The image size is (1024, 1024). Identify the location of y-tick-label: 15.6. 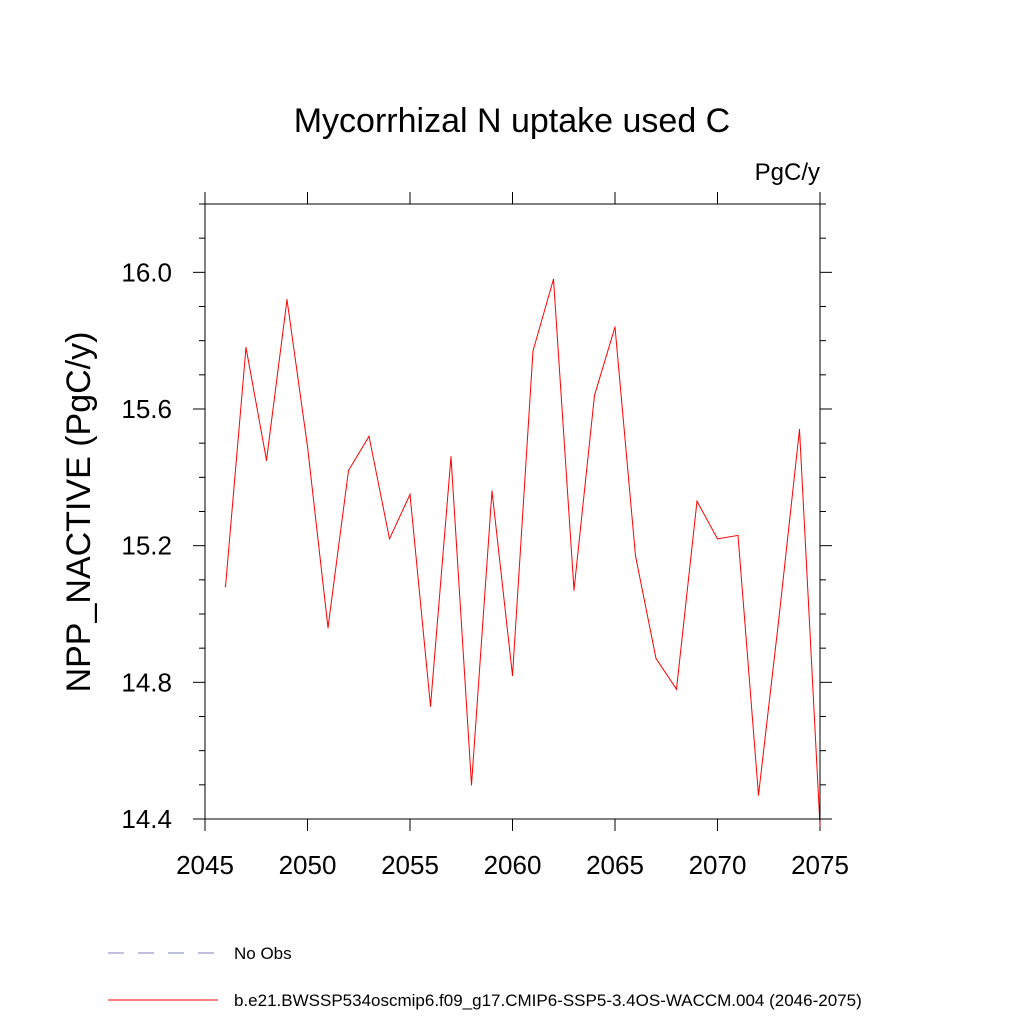
(146, 409).